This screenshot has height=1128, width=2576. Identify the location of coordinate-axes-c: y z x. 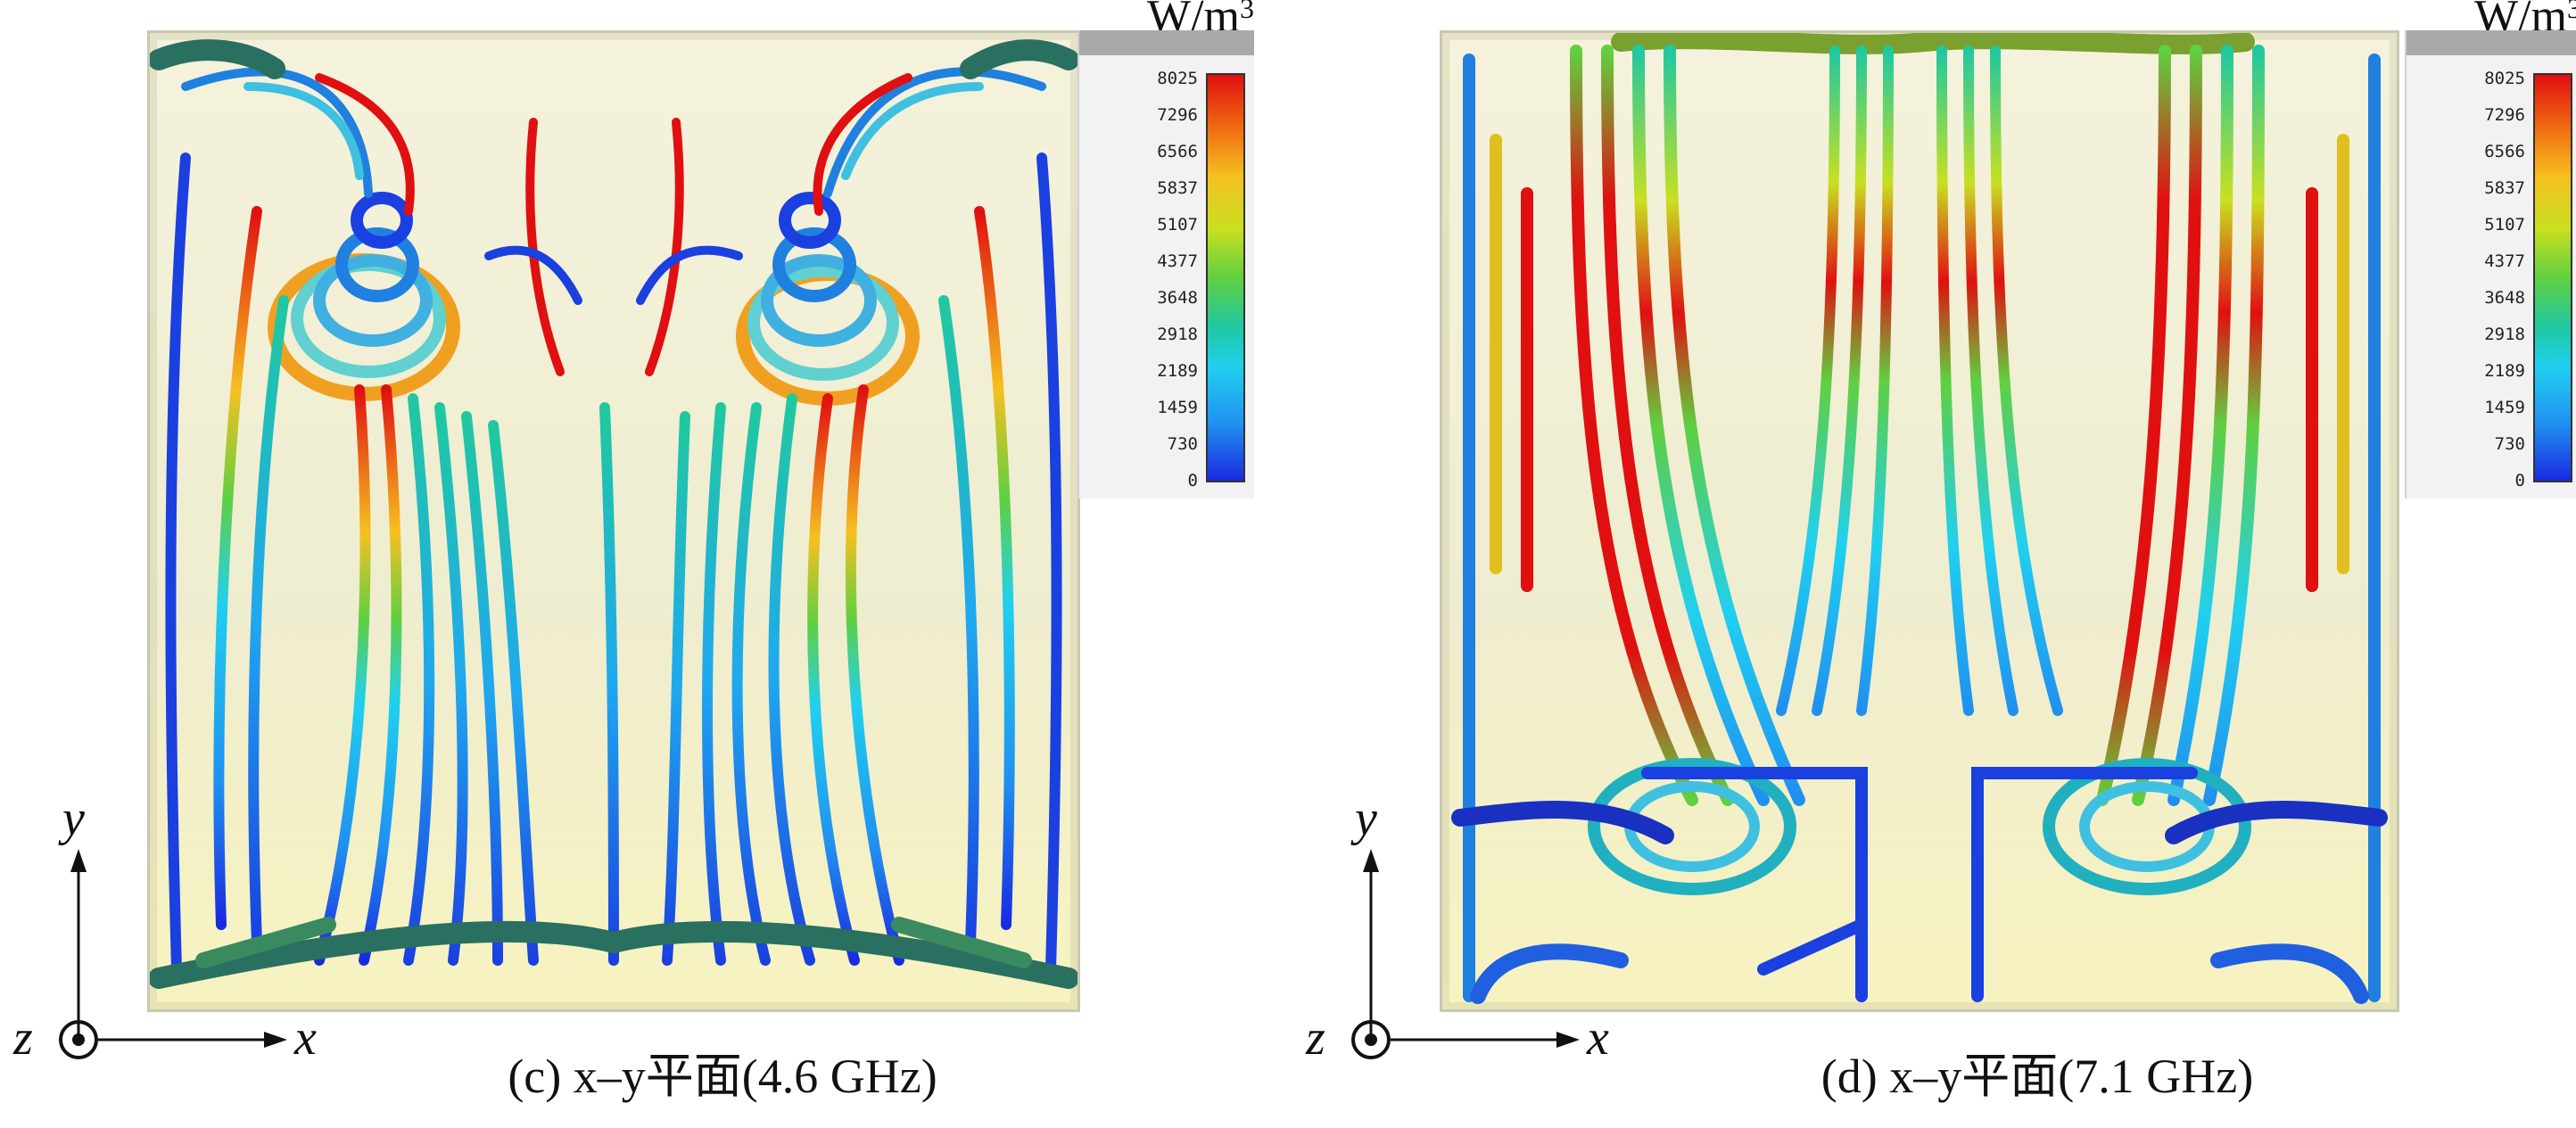
(167, 935).